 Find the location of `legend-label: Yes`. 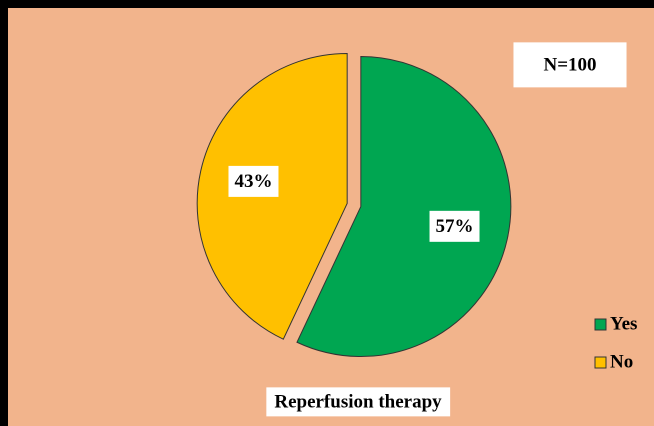

legend-label: Yes is located at coordinates (623, 323).